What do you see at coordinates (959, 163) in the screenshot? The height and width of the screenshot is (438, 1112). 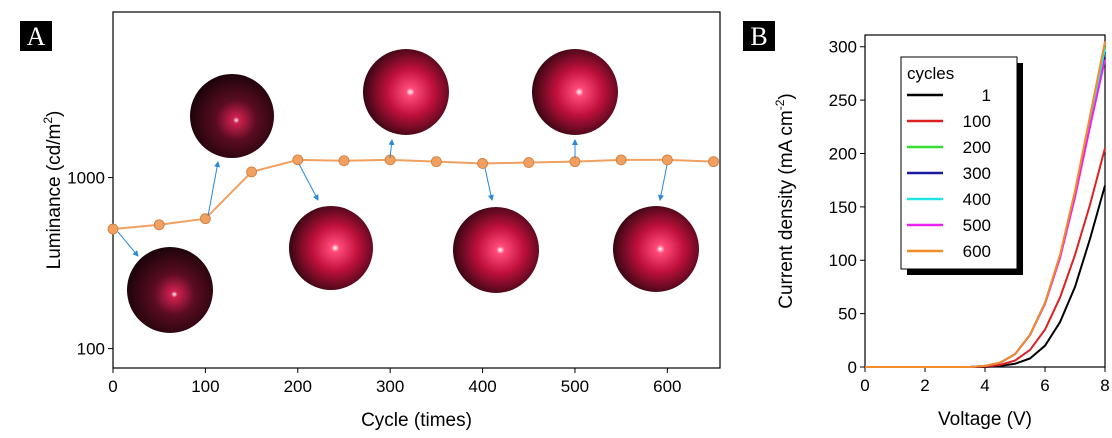 I see `legend-box` at bounding box center [959, 163].